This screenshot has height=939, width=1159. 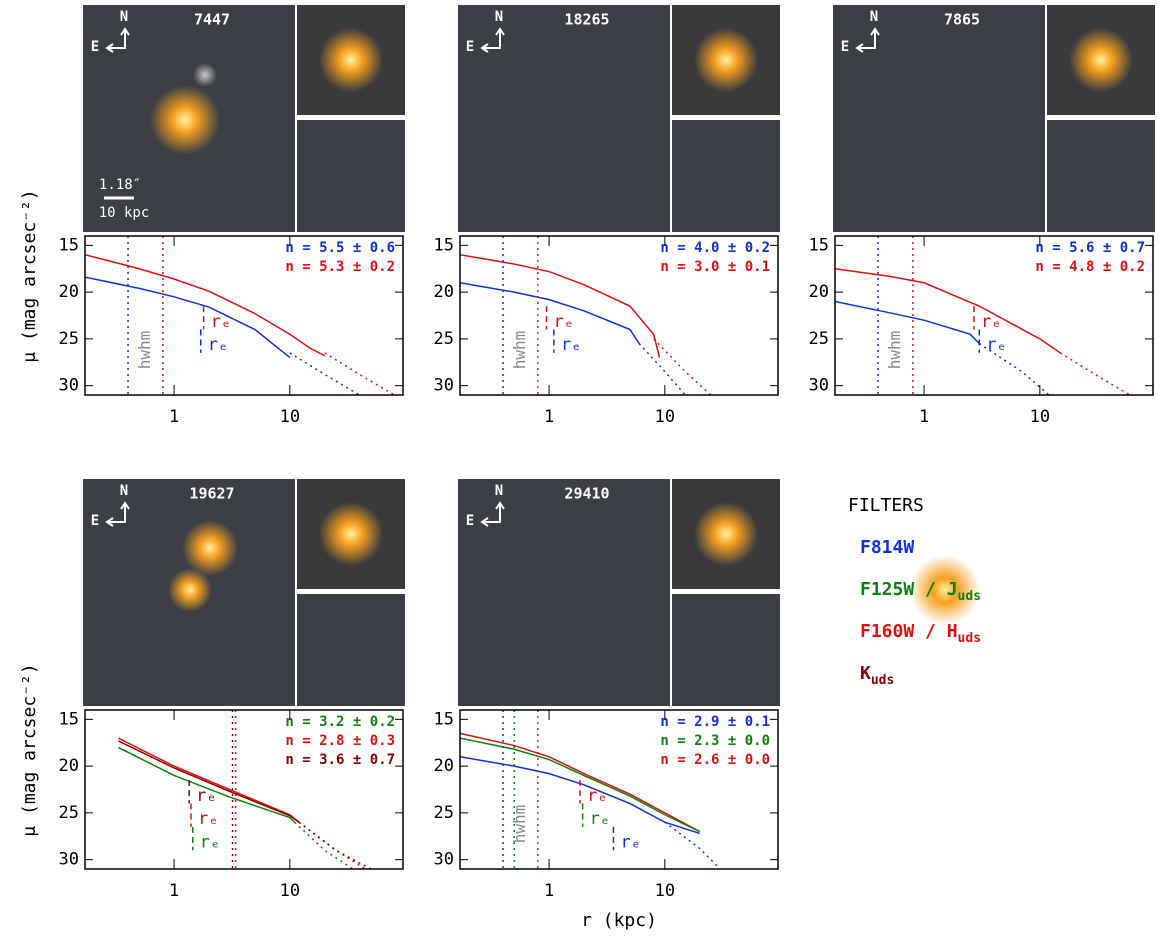 What do you see at coordinates (619, 920) in the screenshot?
I see `x-axis-label: r (kpc)` at bounding box center [619, 920].